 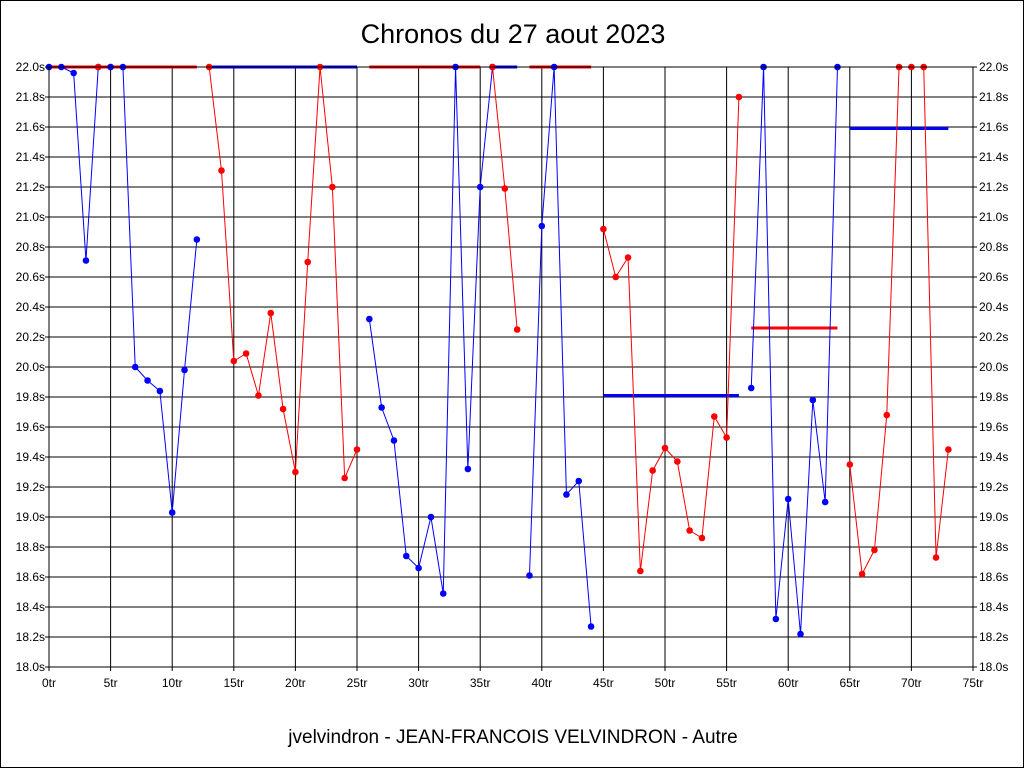 I want to click on y-tick-label-left: 20.2s, so click(x=30, y=337).